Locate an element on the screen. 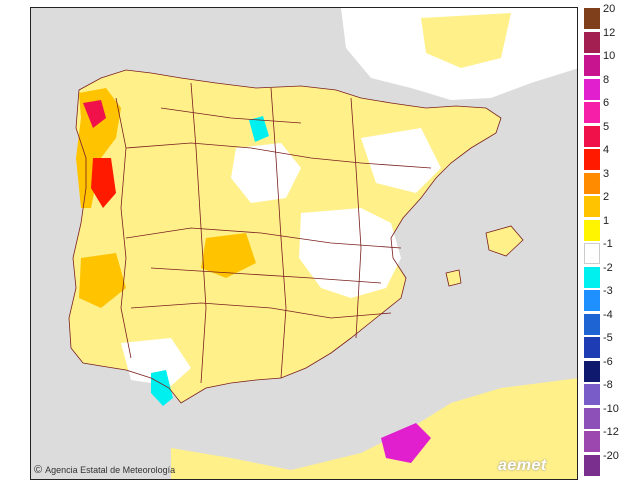  legend-label: -3 is located at coordinates (608, 291).